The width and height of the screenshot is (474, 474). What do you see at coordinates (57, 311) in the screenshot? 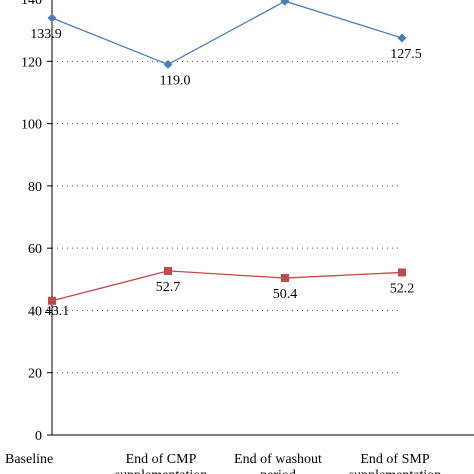
I see `series-2-data-label: 43.1` at bounding box center [57, 311].